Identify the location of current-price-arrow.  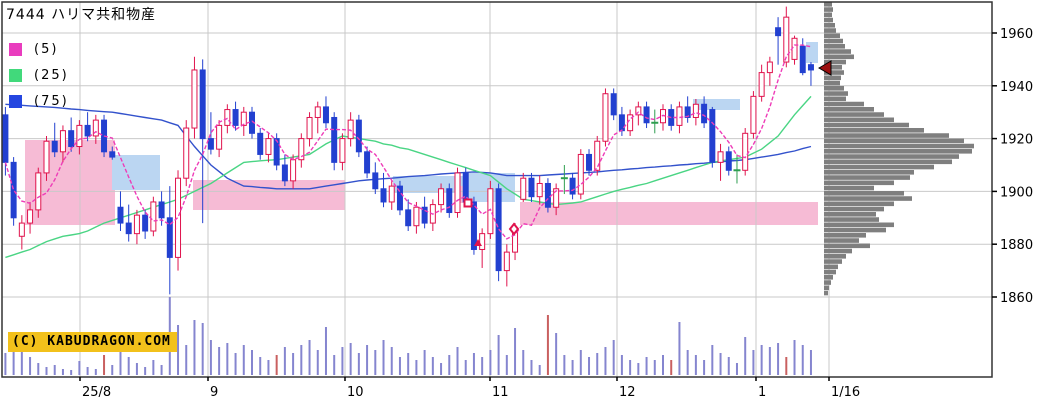
(825, 68).